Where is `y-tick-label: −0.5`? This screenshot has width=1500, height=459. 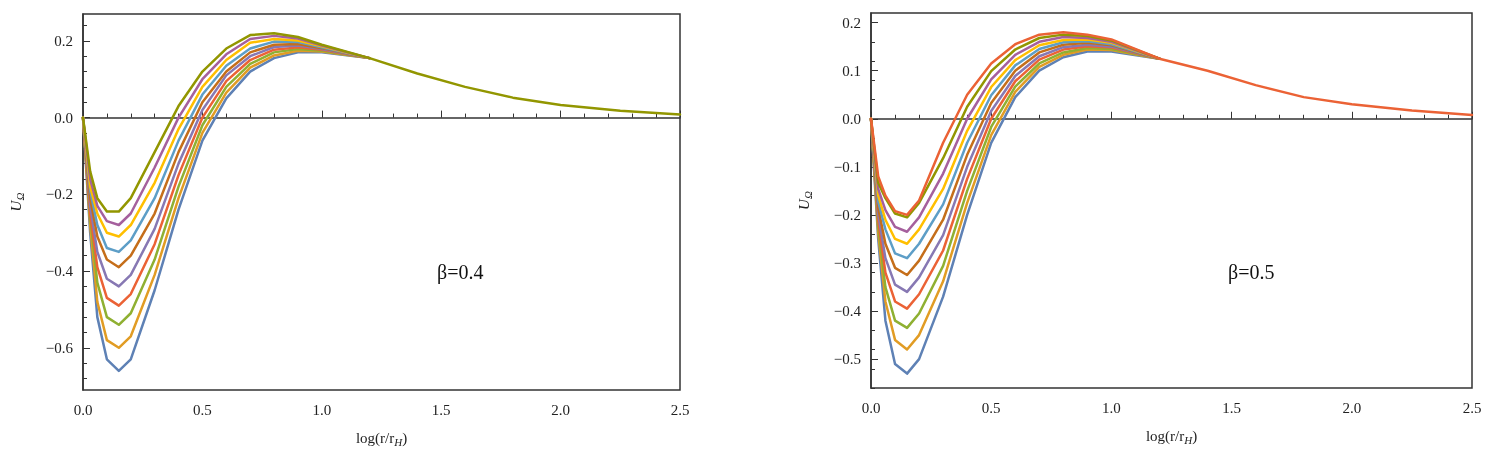
y-tick-label: −0.5 is located at coordinates (847, 359).